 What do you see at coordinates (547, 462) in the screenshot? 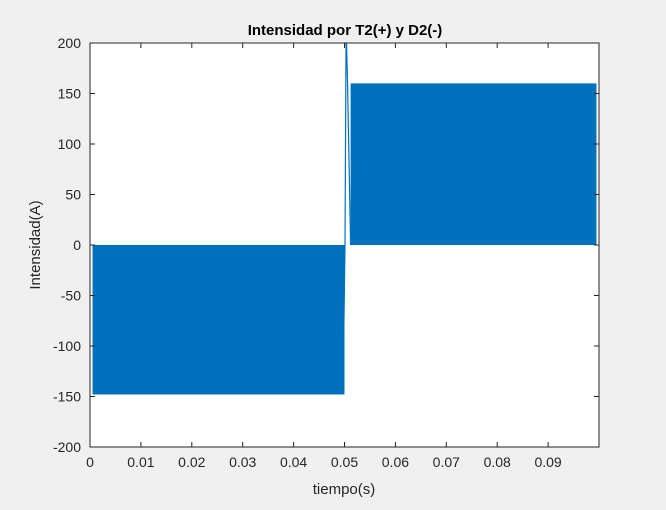
I see `x-tick-label: 0.09` at bounding box center [547, 462].